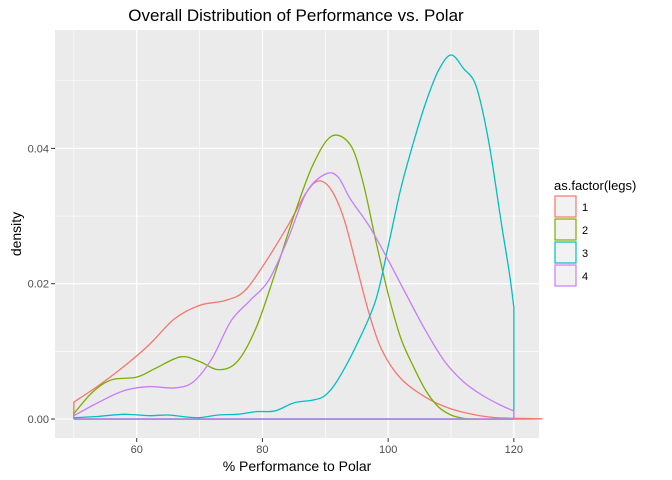  Describe the element at coordinates (38, 420) in the screenshot. I see `y-tick-label: 0.00` at that location.